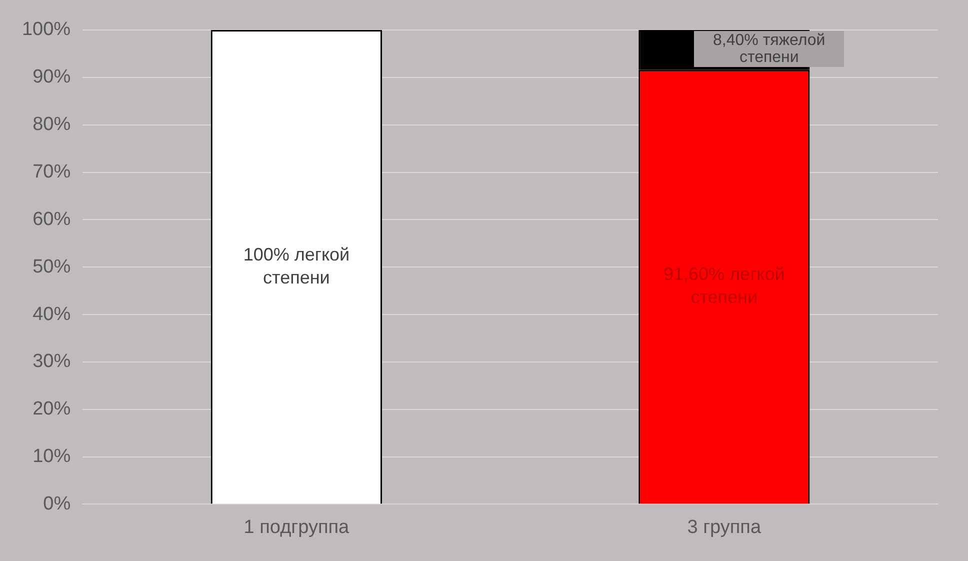  What do you see at coordinates (296, 266) in the screenshot?
I see `data-label: 100% легкой степени` at bounding box center [296, 266].